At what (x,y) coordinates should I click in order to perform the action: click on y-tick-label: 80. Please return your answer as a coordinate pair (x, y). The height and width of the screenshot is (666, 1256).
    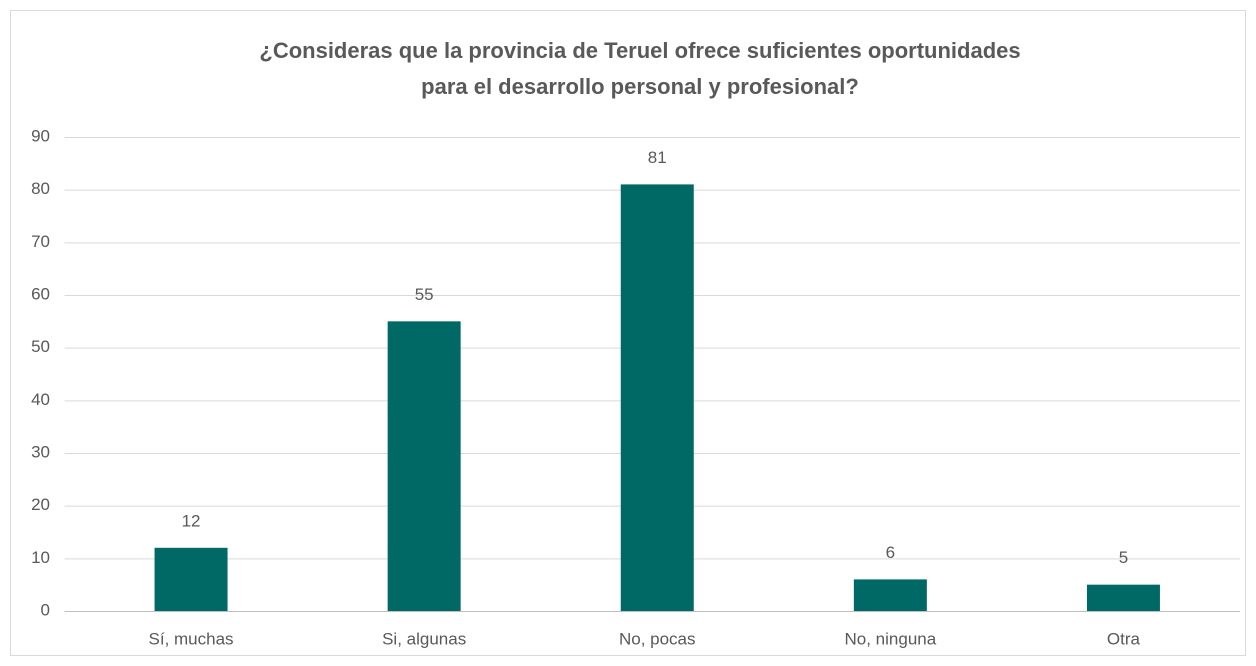
    Looking at the image, I should click on (40, 188).